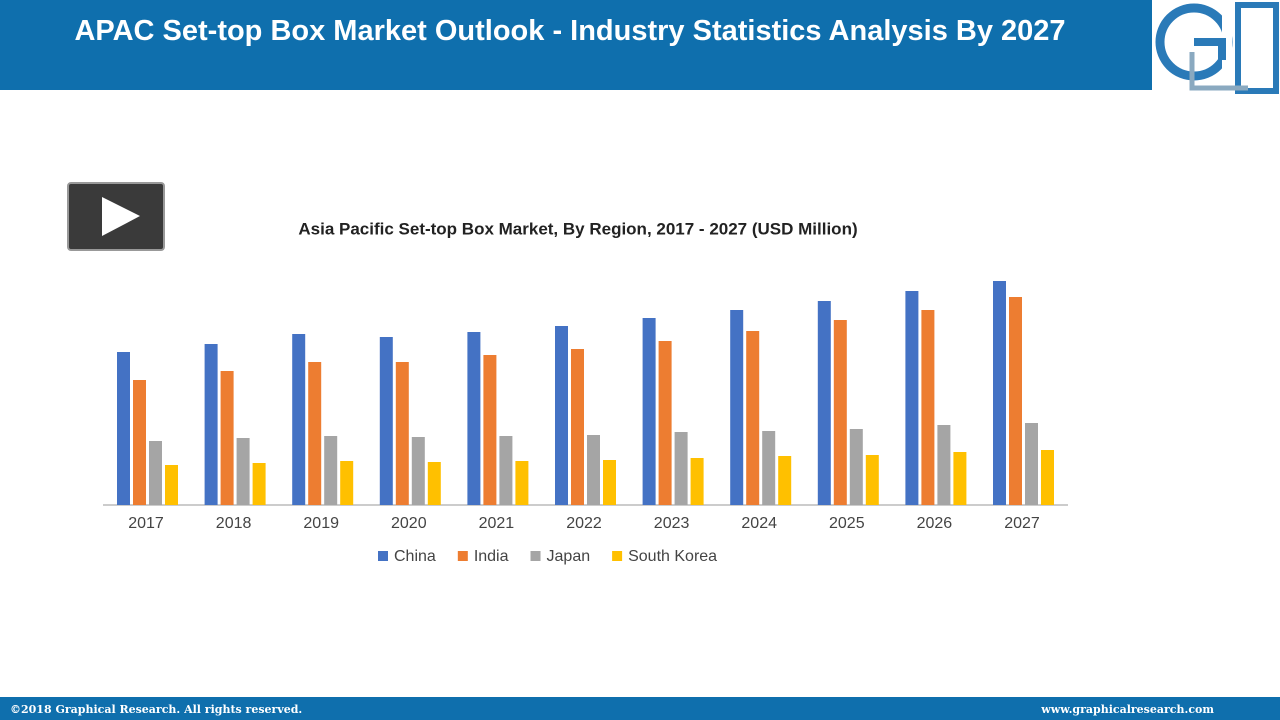 Image resolution: width=1280 pixels, height=720 pixels. Describe the element at coordinates (321, 523) in the screenshot. I see `x-tick-label: 2019` at that location.